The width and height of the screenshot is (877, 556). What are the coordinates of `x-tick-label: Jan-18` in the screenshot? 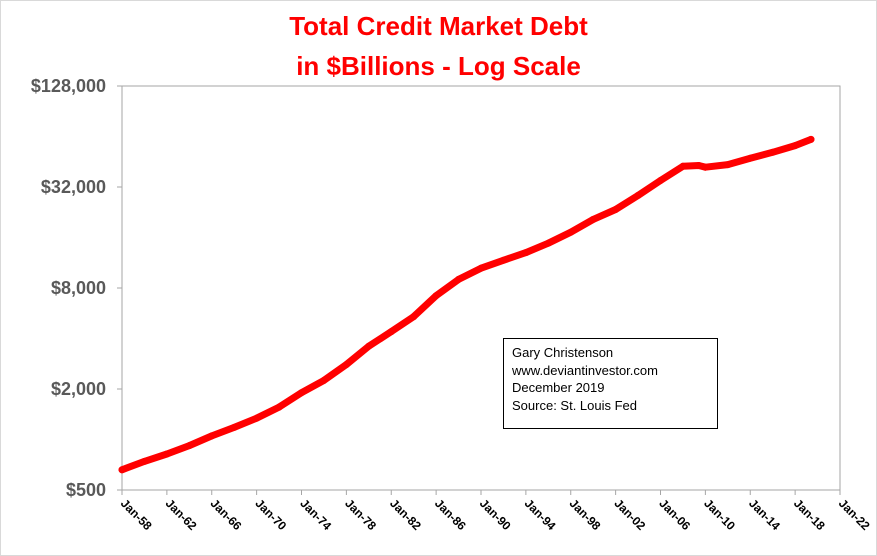 It's located at (809, 514).